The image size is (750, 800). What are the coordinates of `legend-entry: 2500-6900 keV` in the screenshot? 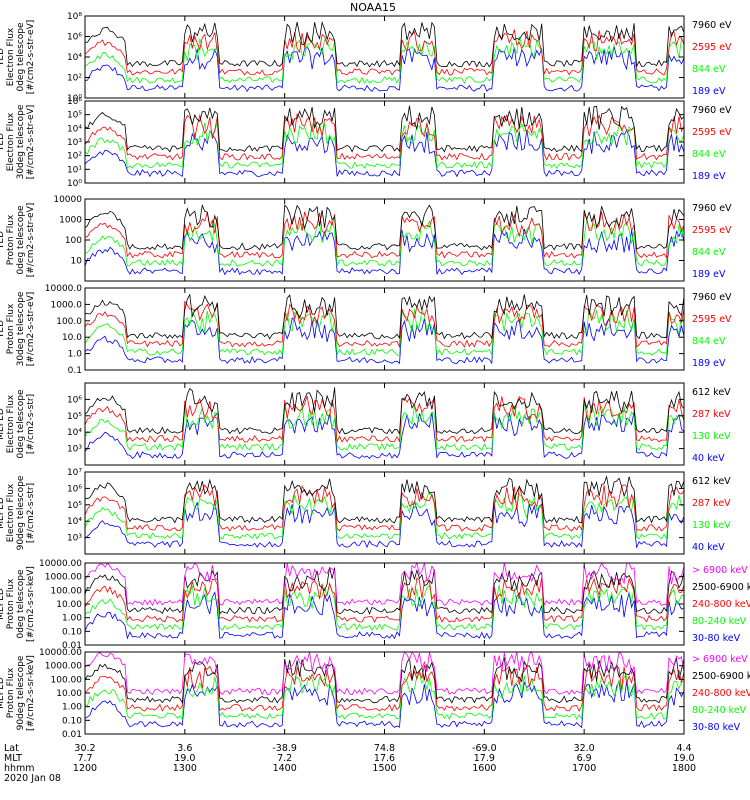 It's located at (721, 676).